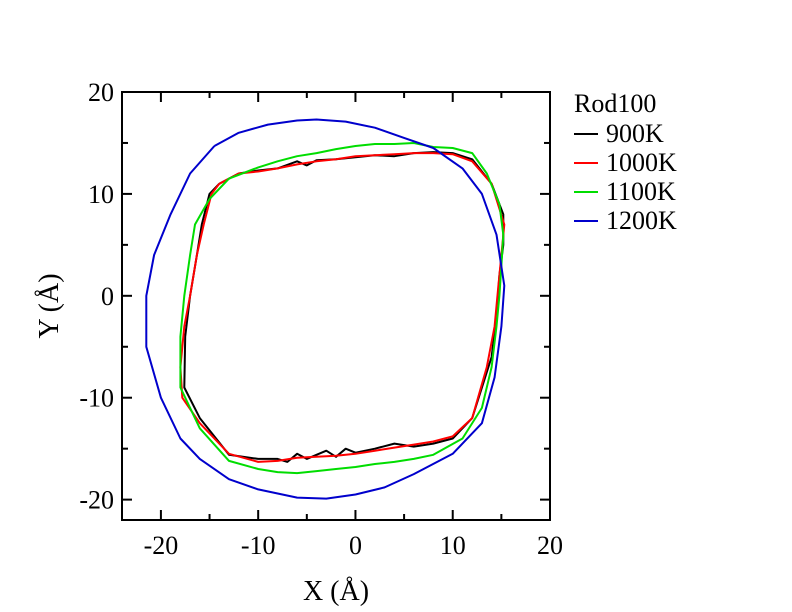  What do you see at coordinates (96, 398) in the screenshot?
I see `y-tick-label: -10` at bounding box center [96, 398].